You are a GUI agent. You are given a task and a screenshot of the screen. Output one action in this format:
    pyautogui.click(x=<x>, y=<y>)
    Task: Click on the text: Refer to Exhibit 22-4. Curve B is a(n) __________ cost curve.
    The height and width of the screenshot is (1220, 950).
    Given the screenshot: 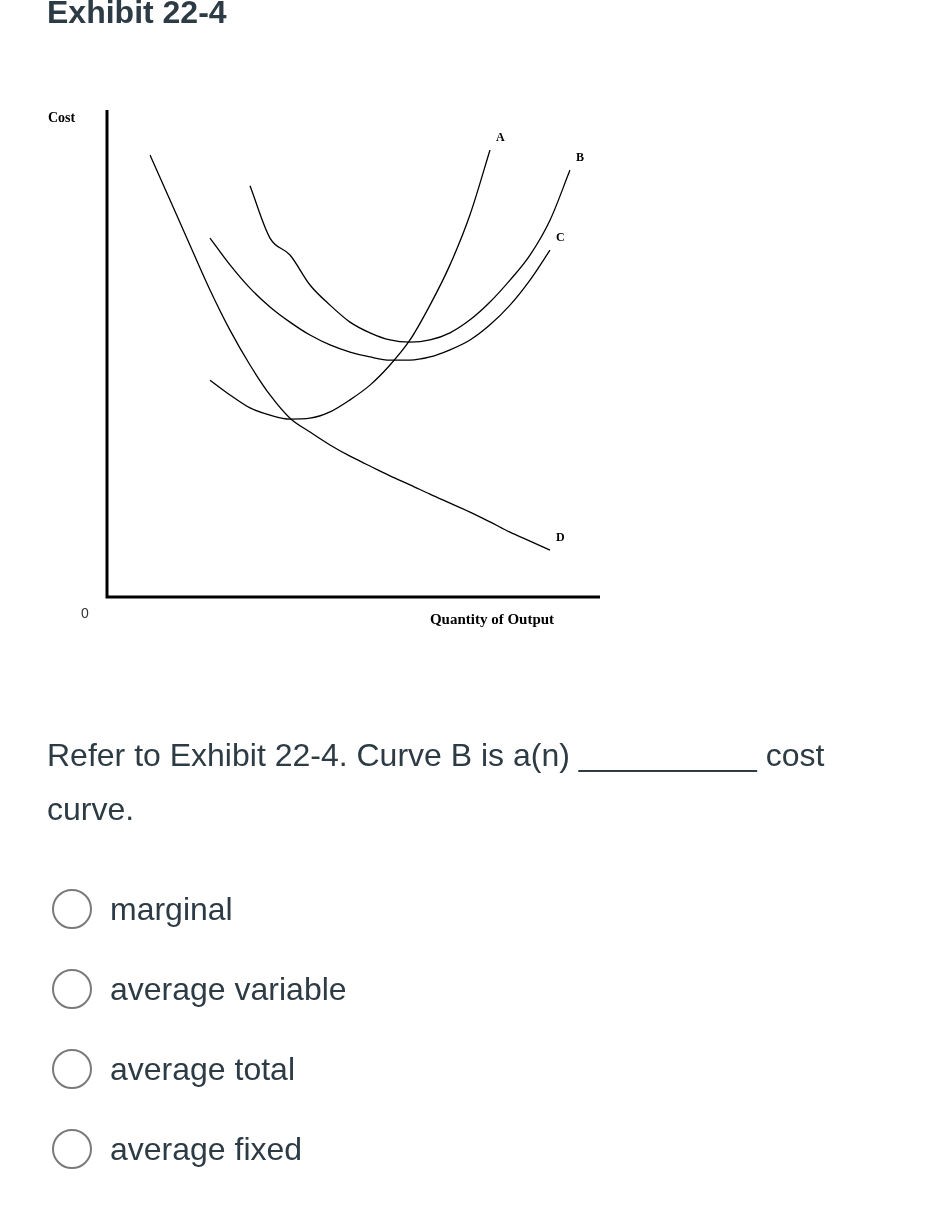 What is the action you would take?
    pyautogui.click(x=436, y=782)
    